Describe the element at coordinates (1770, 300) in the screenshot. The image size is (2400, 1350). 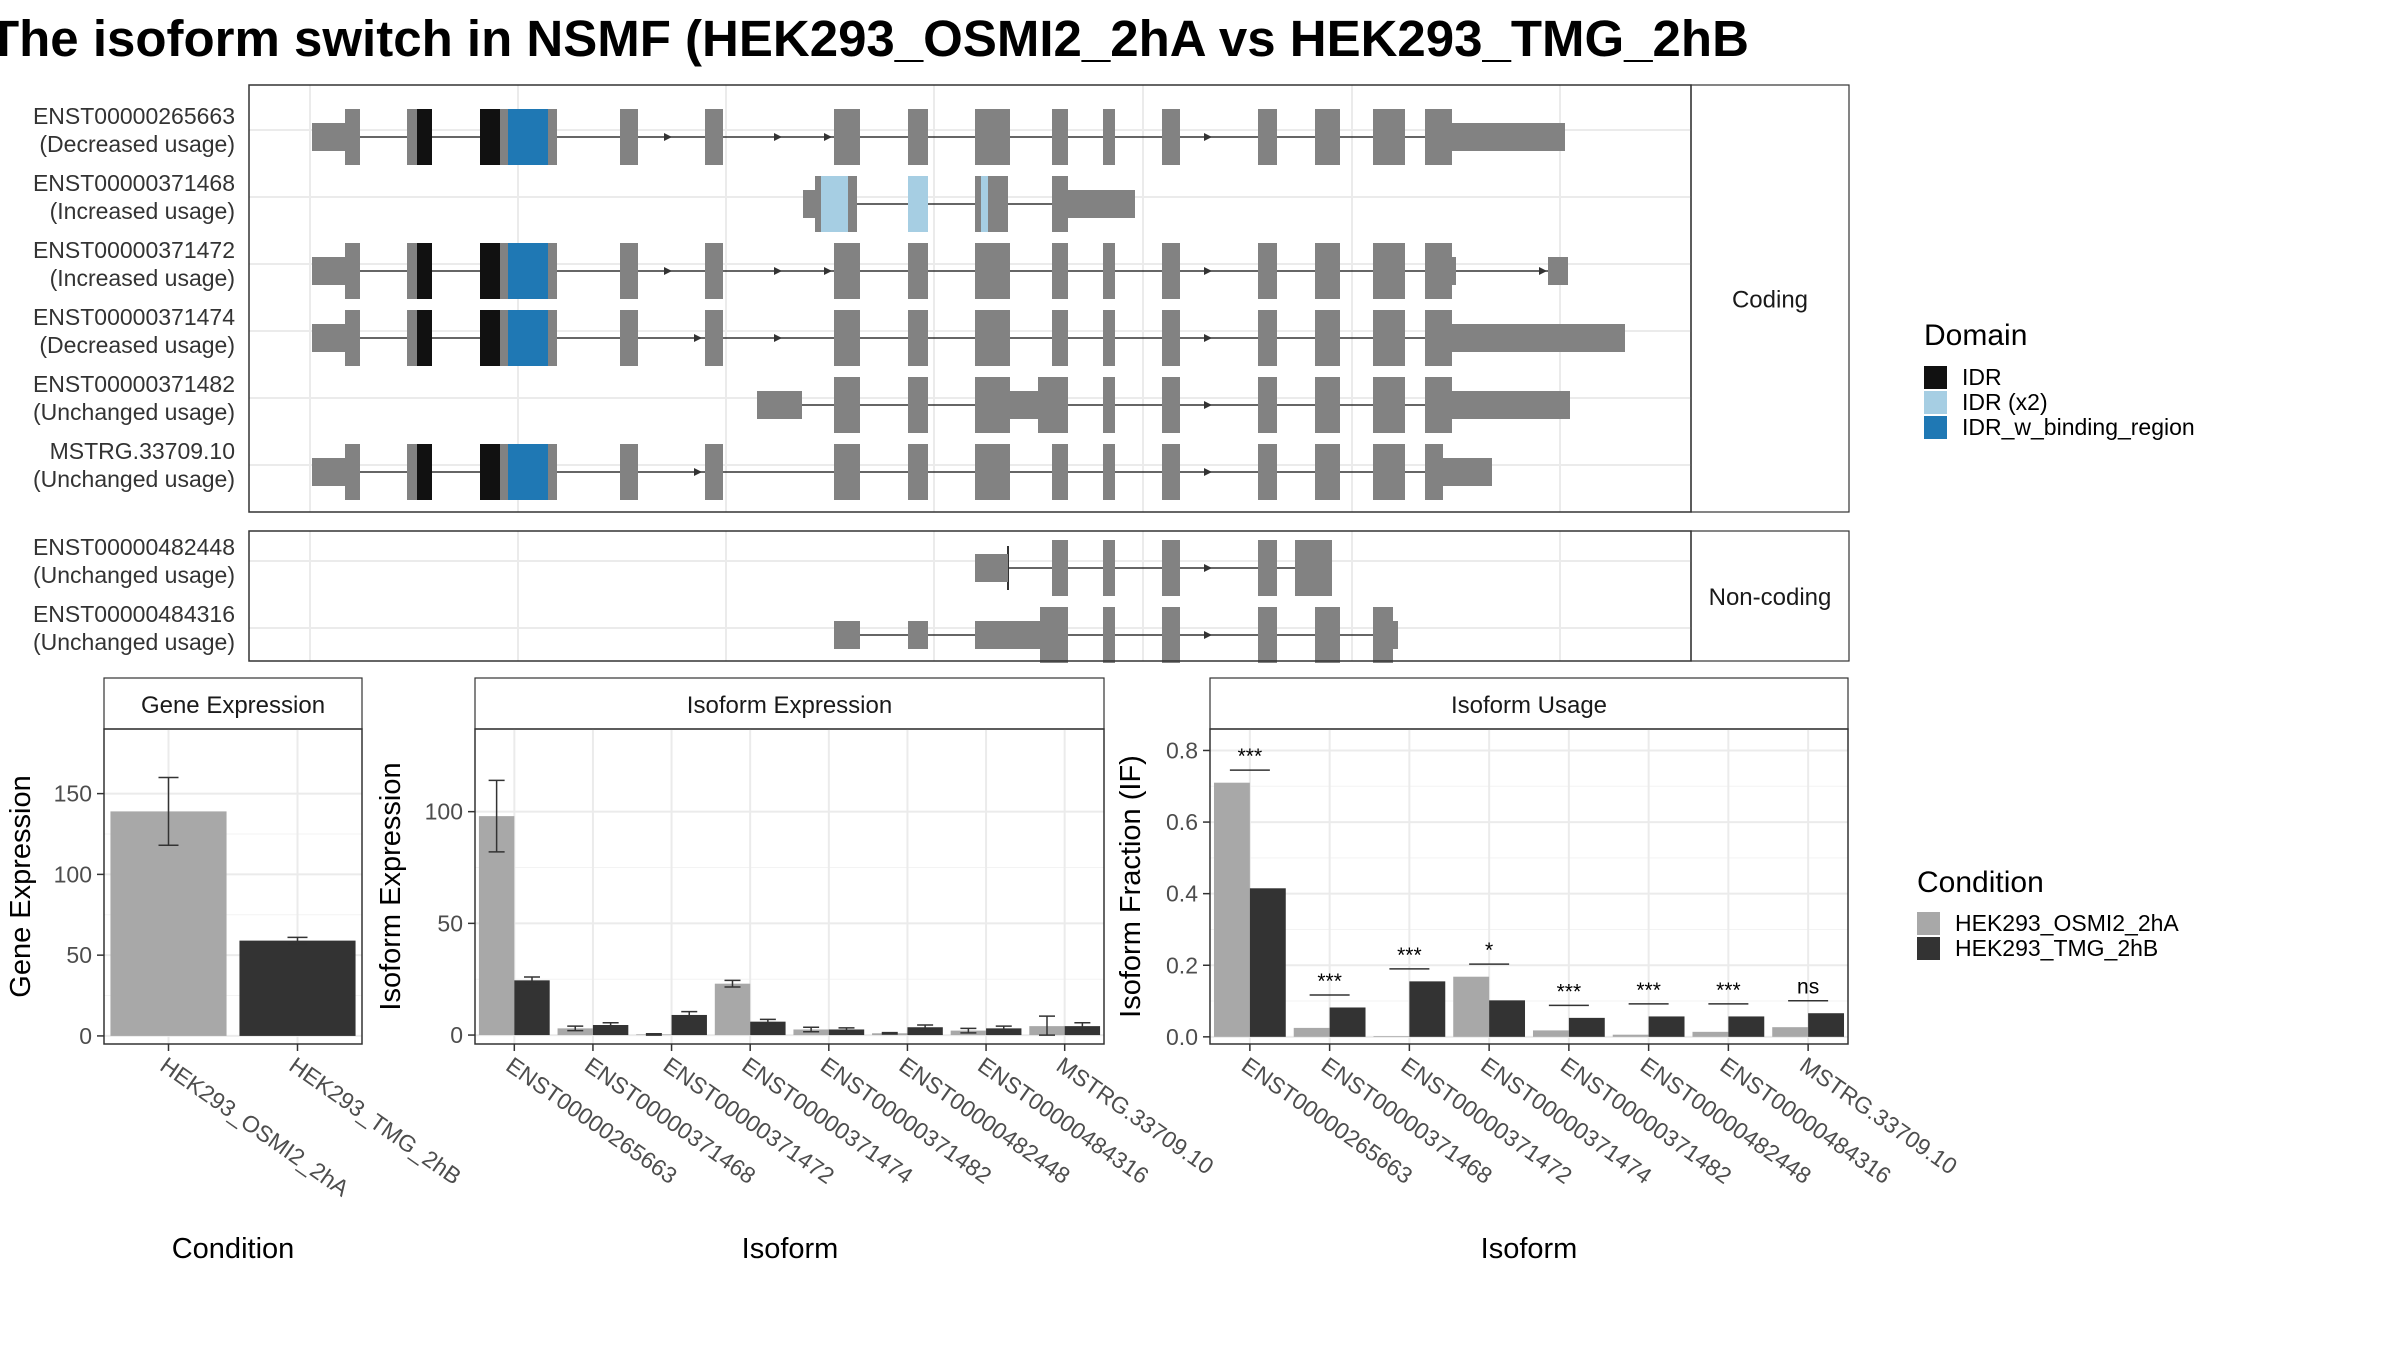
I see `coding-strip-label: Coding` at that location.